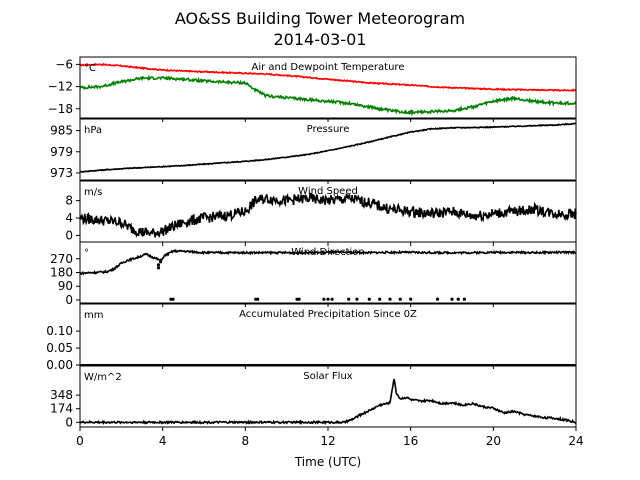  I want to click on panel-title: Wind Speed, so click(328, 191).